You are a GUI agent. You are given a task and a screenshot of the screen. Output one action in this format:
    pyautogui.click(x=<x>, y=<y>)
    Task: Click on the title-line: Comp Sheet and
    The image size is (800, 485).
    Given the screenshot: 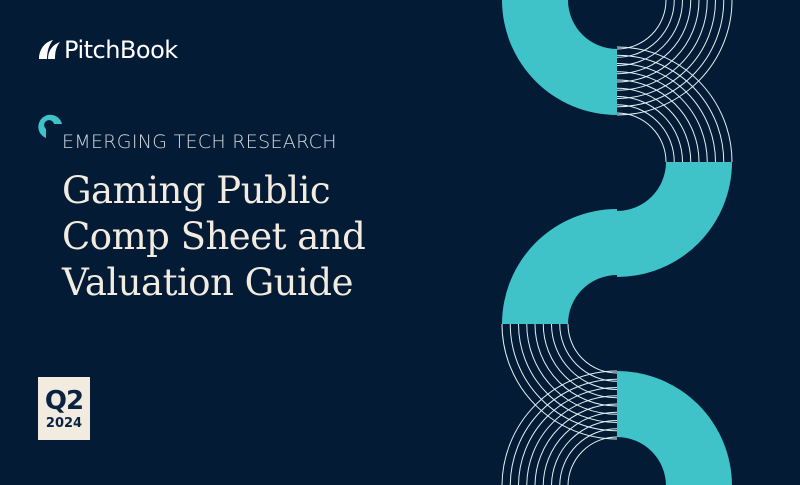 What is the action you would take?
    pyautogui.click(x=214, y=236)
    